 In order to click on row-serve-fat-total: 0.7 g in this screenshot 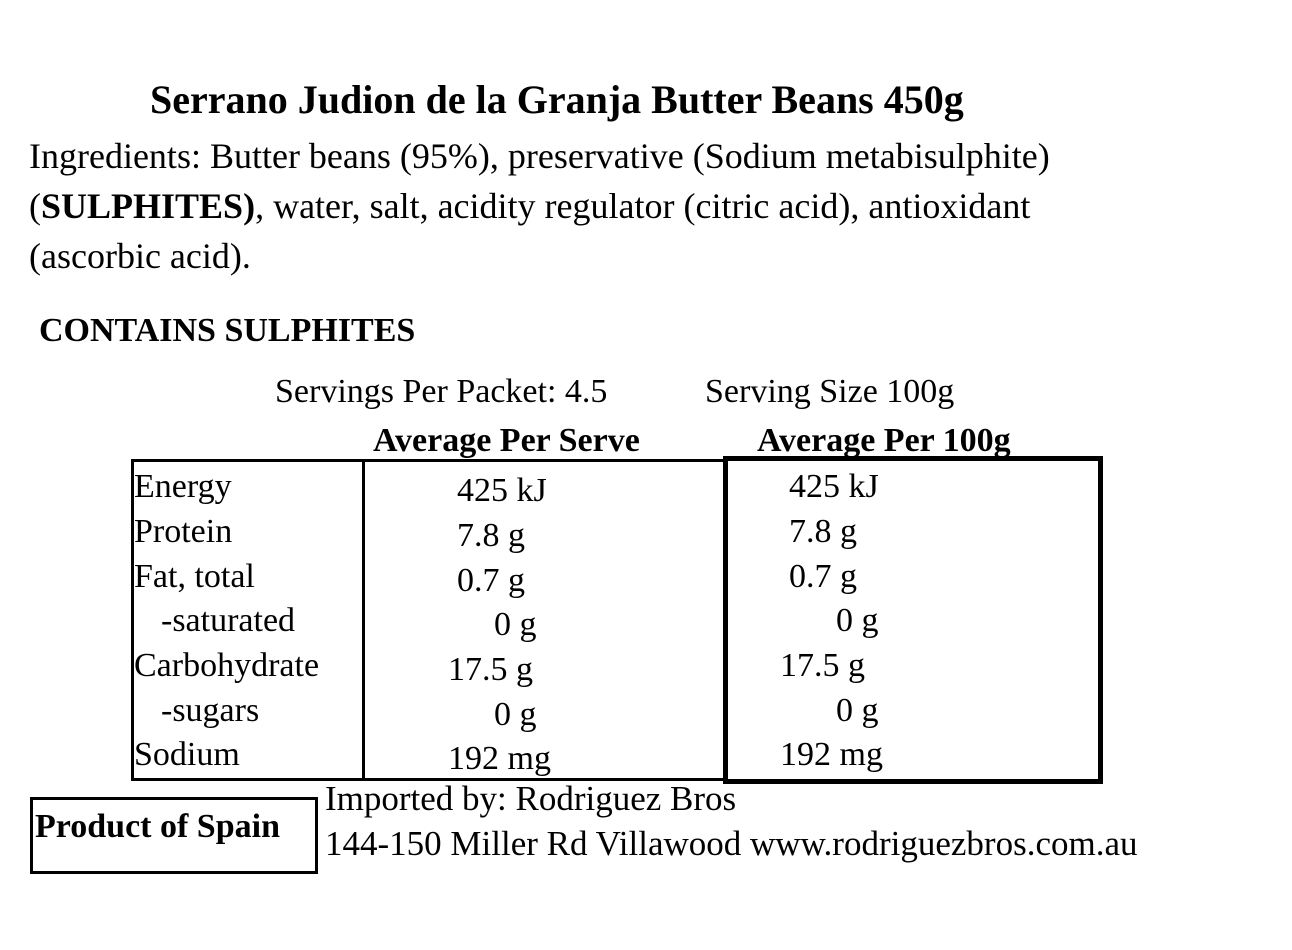, I will do `click(491, 580)`.